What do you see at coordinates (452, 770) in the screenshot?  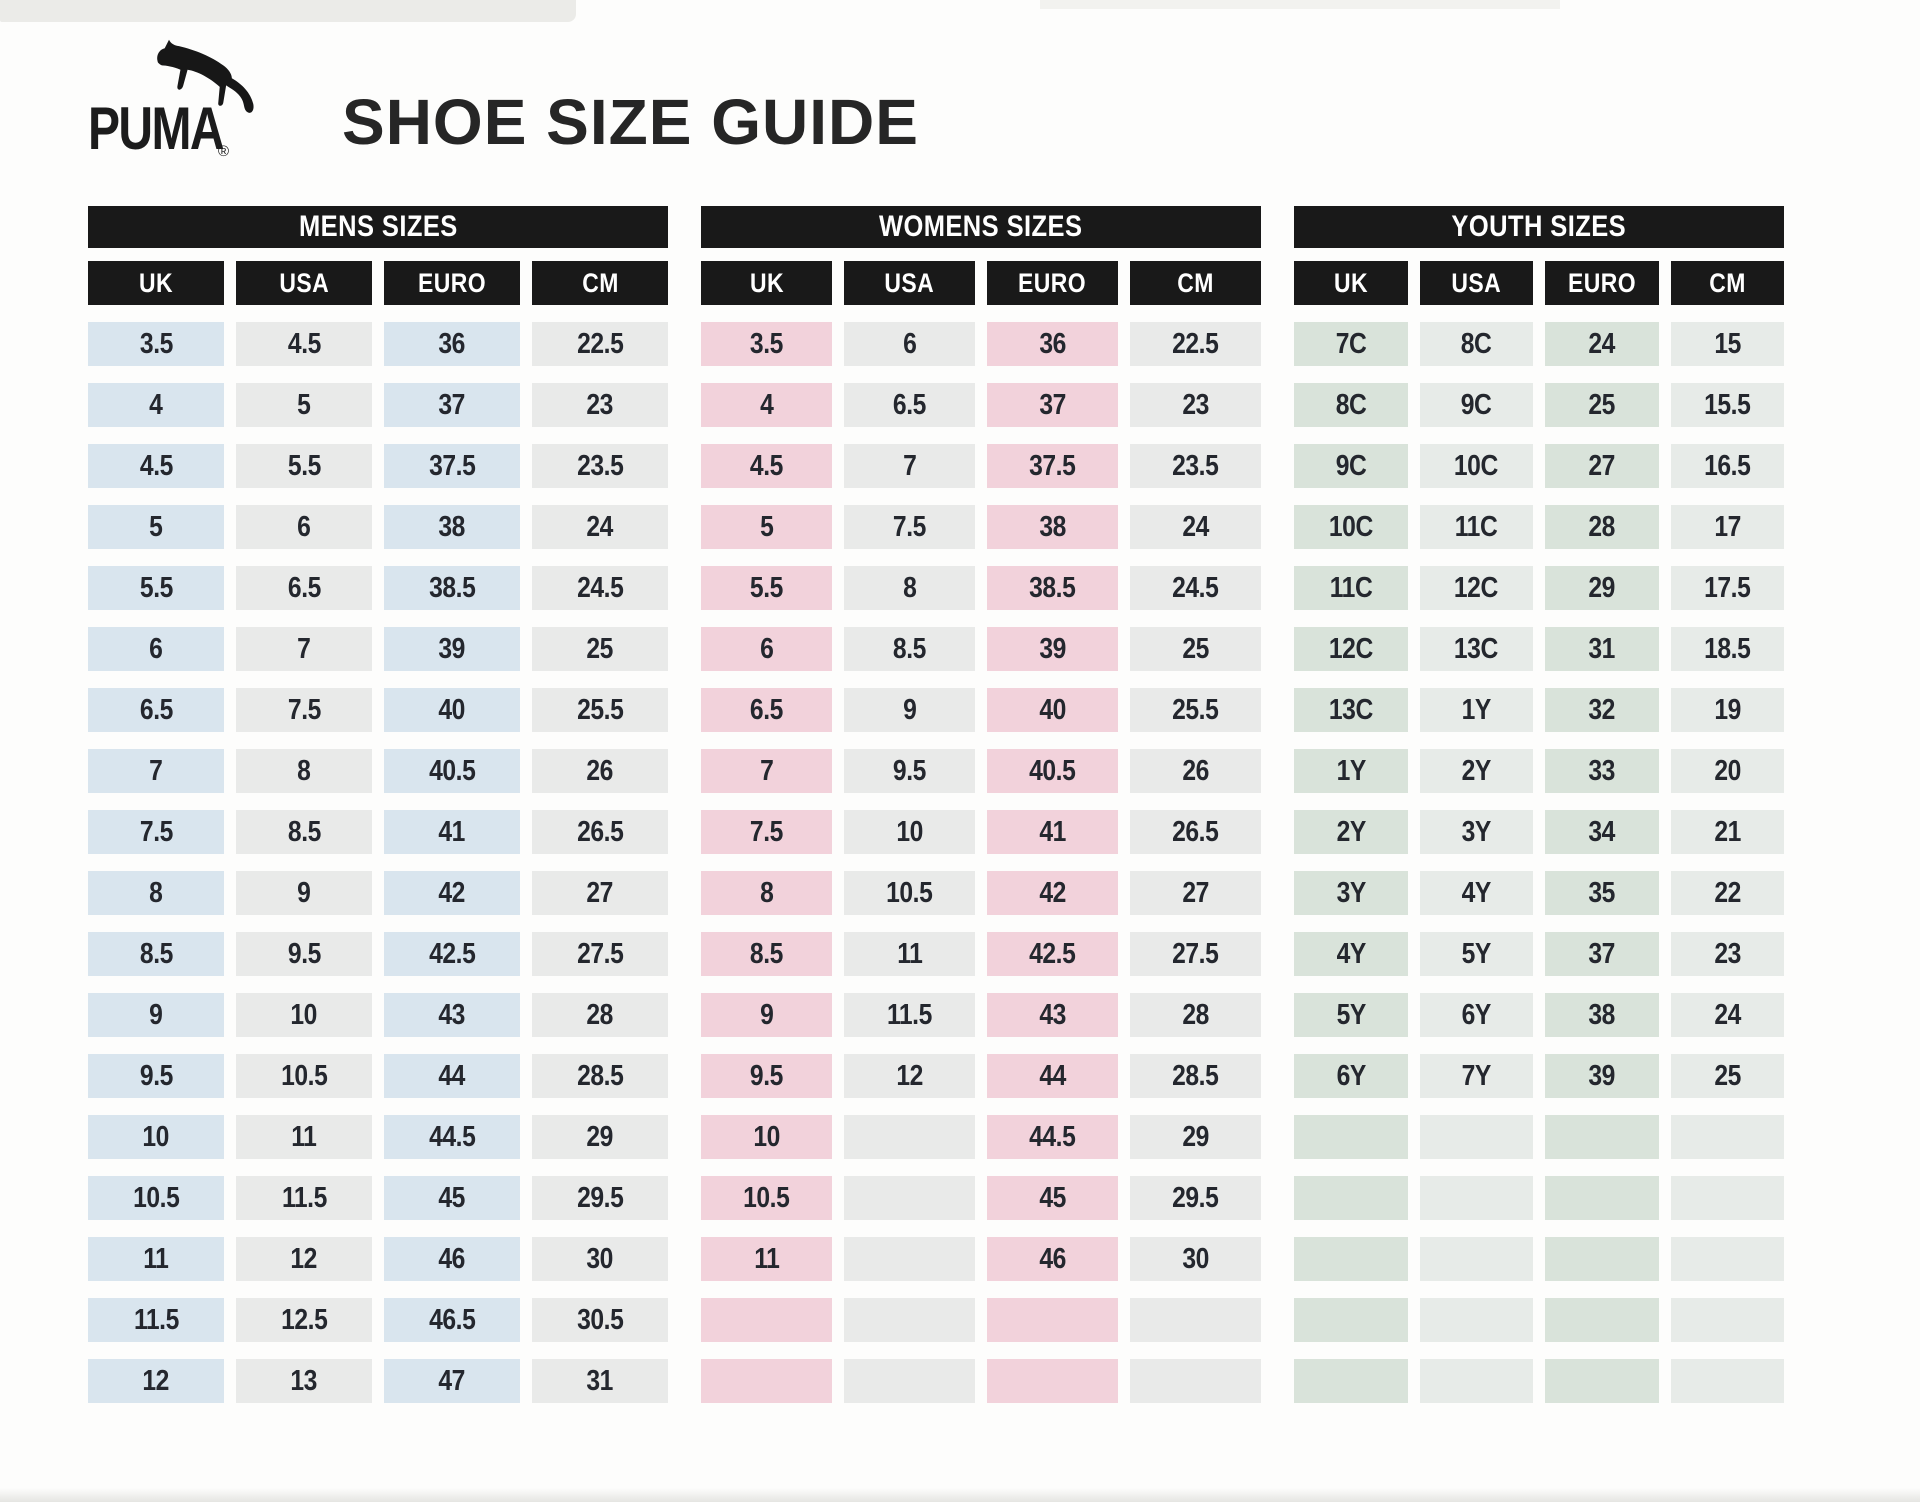 I see `size-value: 40.5` at bounding box center [452, 770].